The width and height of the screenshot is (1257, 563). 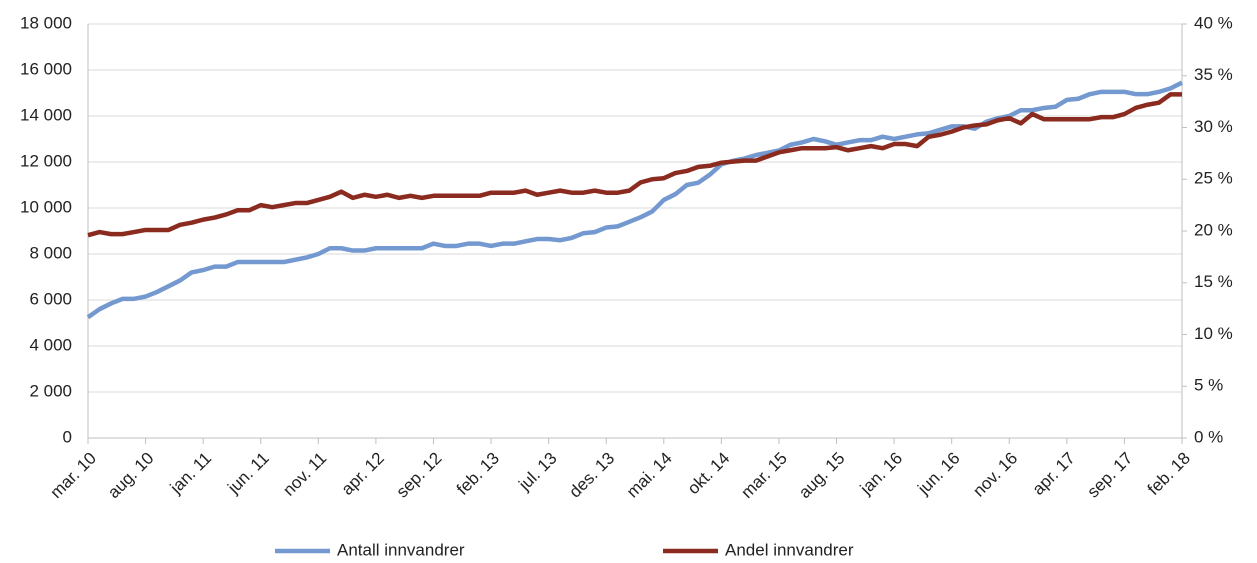 I want to click on y2-tick-label: 10 %, so click(x=1213, y=333).